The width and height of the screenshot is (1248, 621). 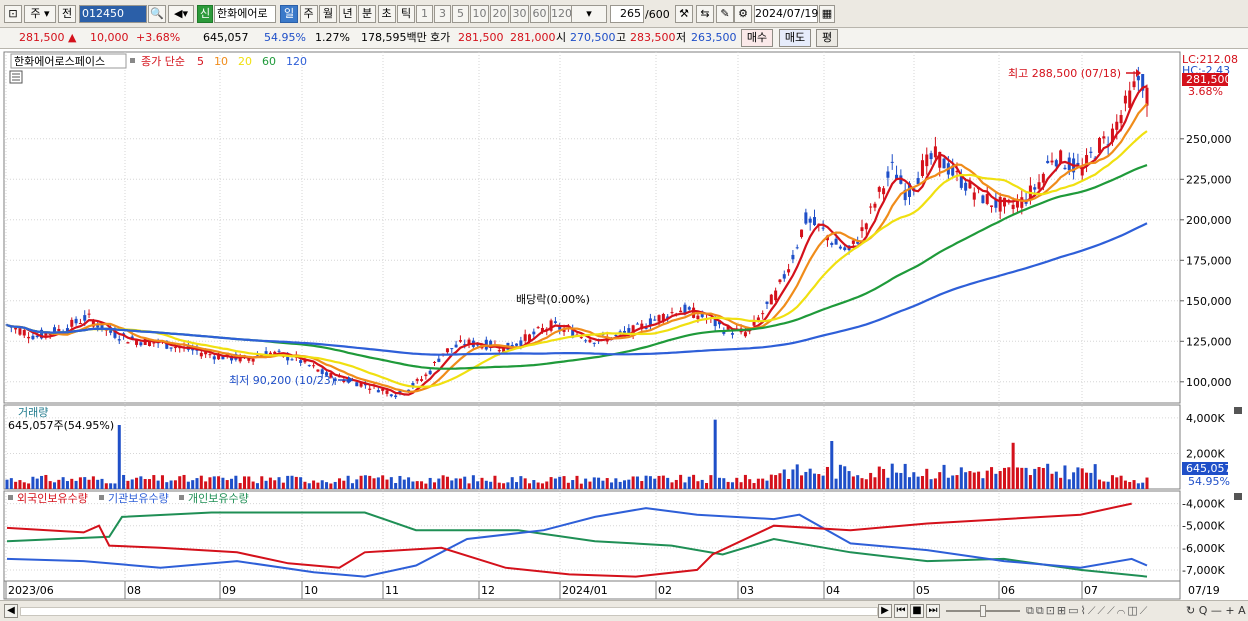 I want to click on tab-2: 월, so click(x=328, y=14).